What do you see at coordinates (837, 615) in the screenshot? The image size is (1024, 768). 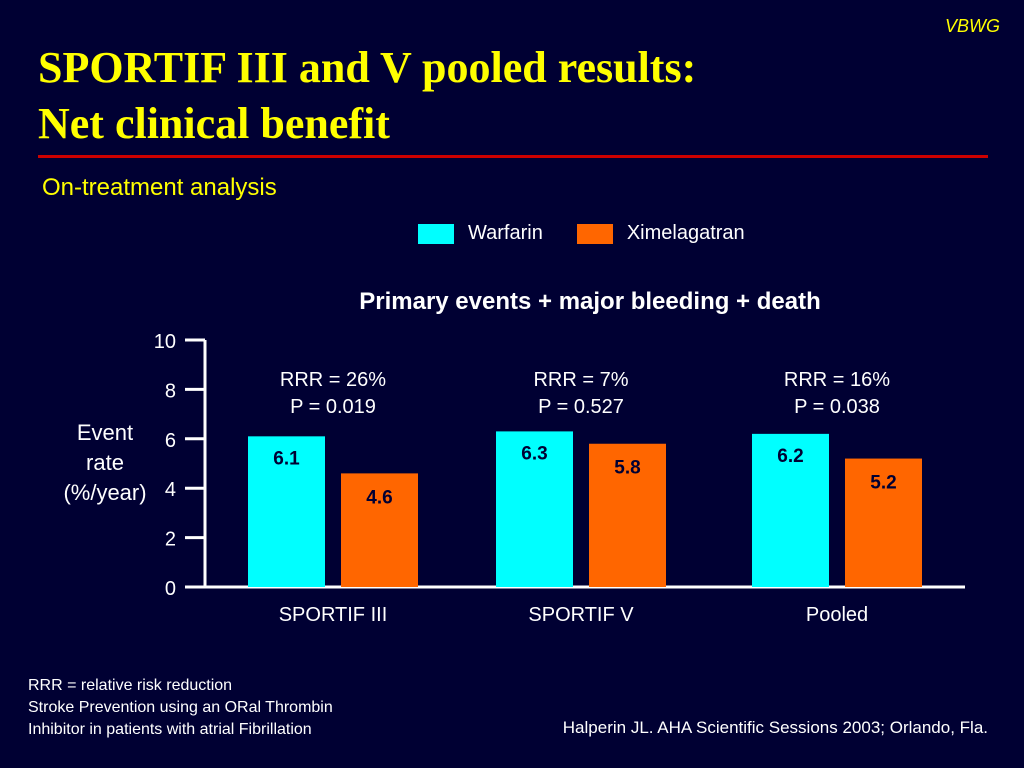 I see `x-category-label: Pooled` at bounding box center [837, 615].